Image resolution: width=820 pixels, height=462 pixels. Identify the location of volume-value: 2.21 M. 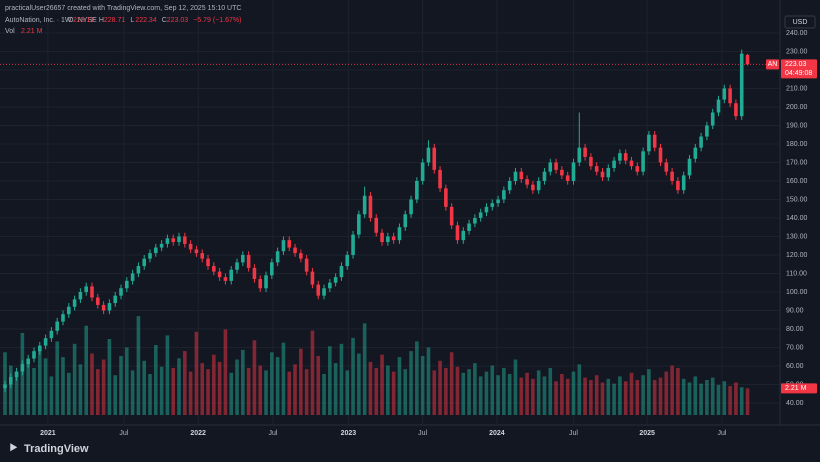
(32, 31).